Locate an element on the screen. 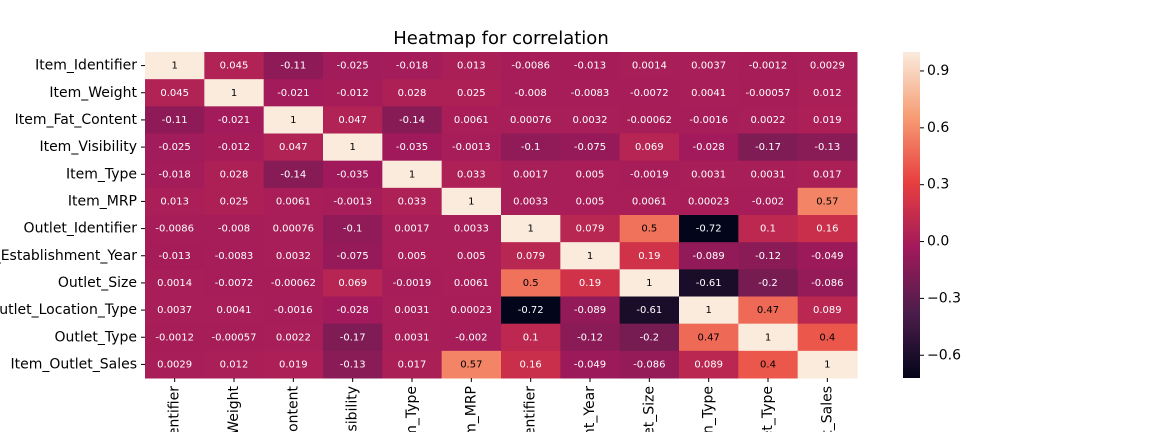 The width and height of the screenshot is (1152, 432). cell-label: -0.0083 is located at coordinates (234, 256).